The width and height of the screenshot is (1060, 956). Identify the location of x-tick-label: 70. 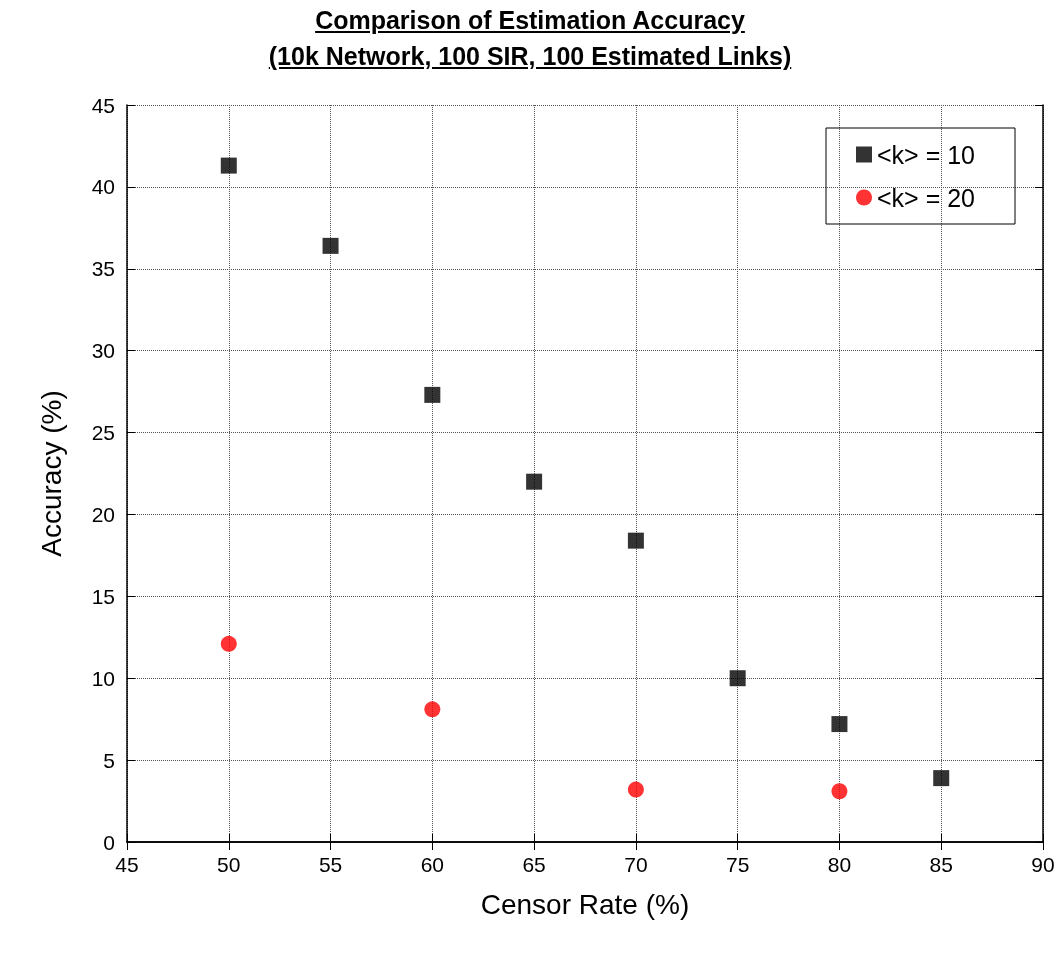
(636, 864).